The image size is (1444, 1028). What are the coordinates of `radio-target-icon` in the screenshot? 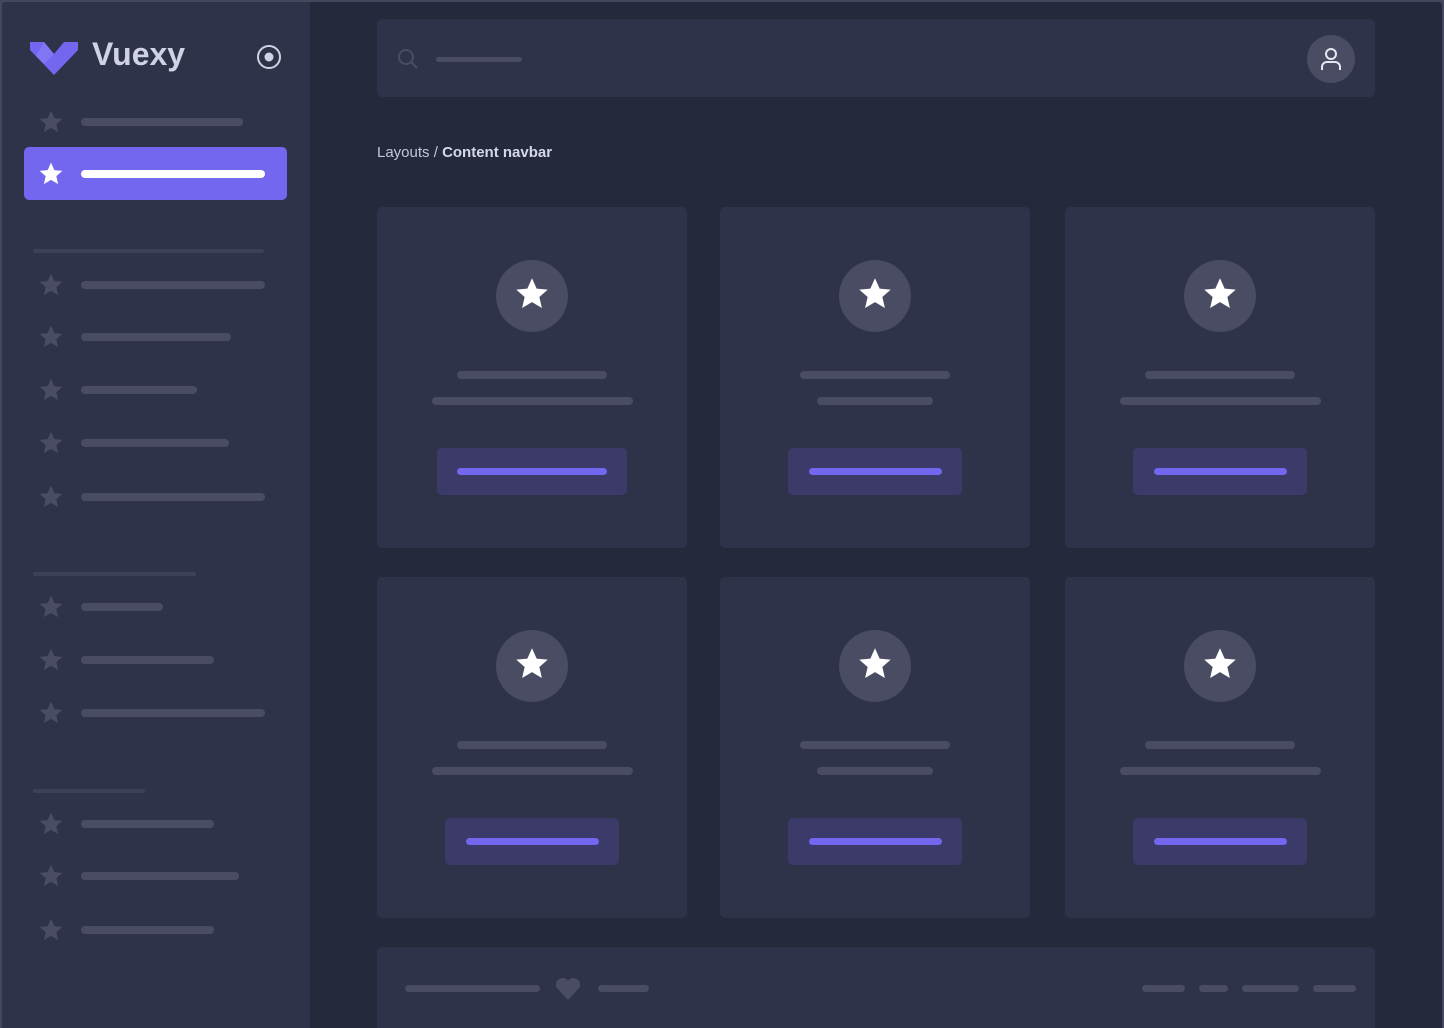 It's located at (269, 57).